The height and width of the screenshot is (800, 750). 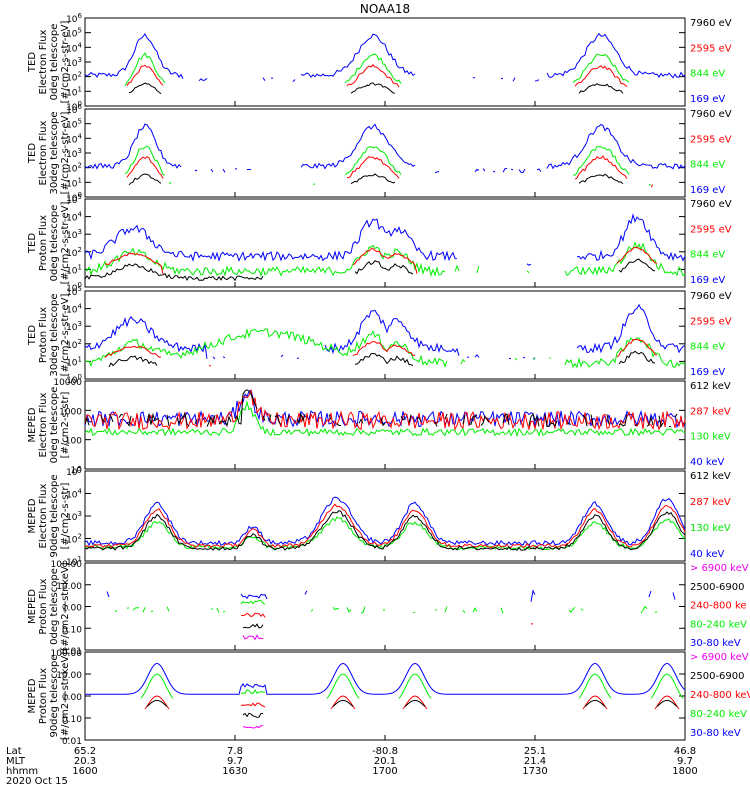 What do you see at coordinates (717, 587) in the screenshot?
I see `legend-black: 2500-6900` at bounding box center [717, 587].